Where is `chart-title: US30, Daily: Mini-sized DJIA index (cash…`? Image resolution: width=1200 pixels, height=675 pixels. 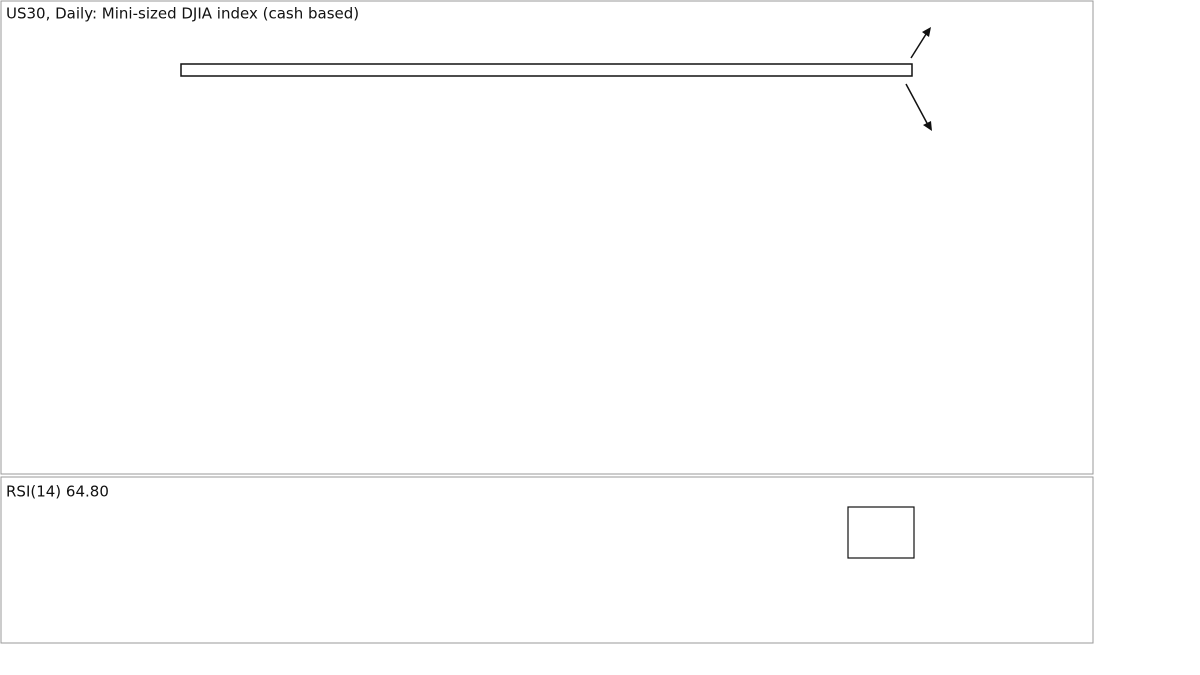
chart-title: US30, Daily: Mini-sized DJIA index (cash… is located at coordinates (182, 14).